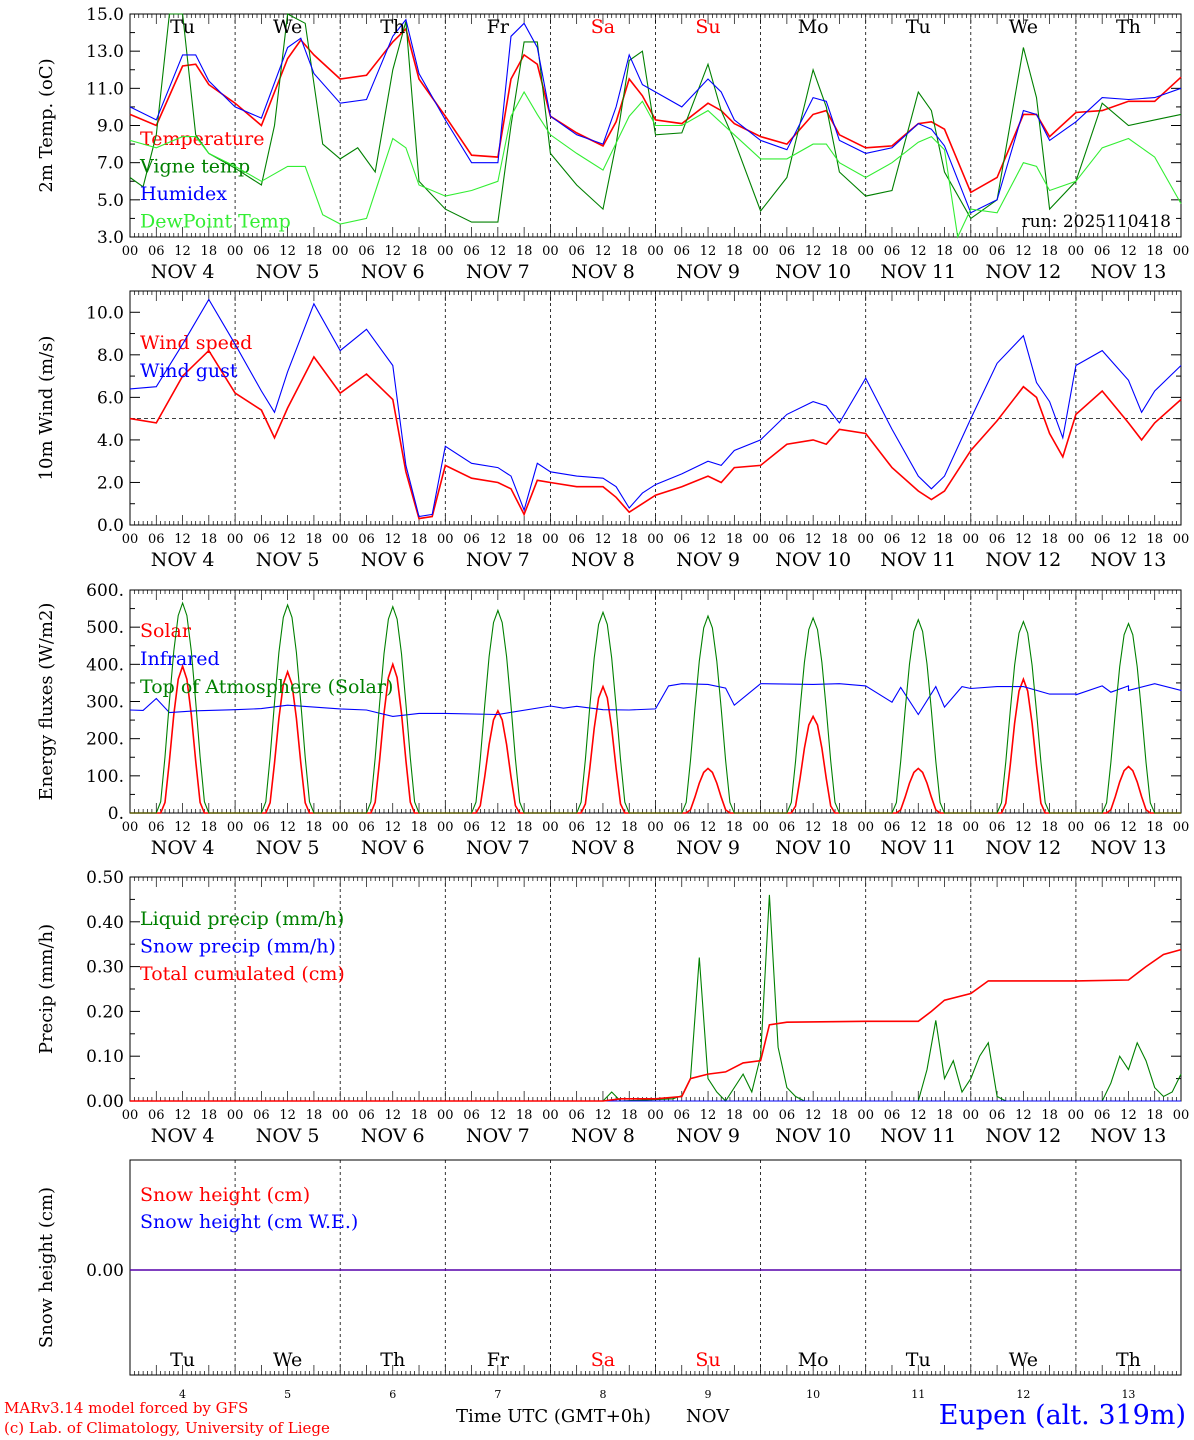 Image resolution: width=1194 pixels, height=1440 pixels. Describe the element at coordinates (225, 1195) in the screenshot. I see `legend-item: Snow height (cm)` at that location.